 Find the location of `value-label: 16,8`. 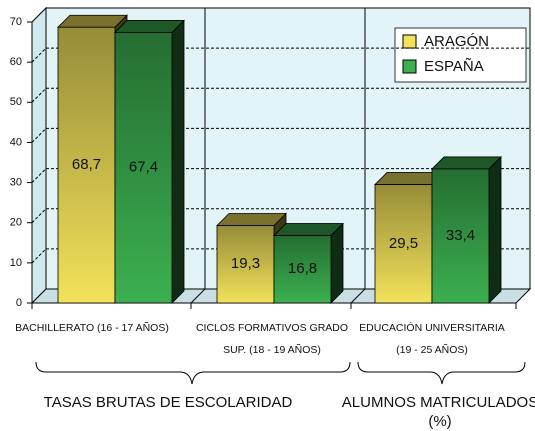

value-label: 16,8 is located at coordinates (302, 268).